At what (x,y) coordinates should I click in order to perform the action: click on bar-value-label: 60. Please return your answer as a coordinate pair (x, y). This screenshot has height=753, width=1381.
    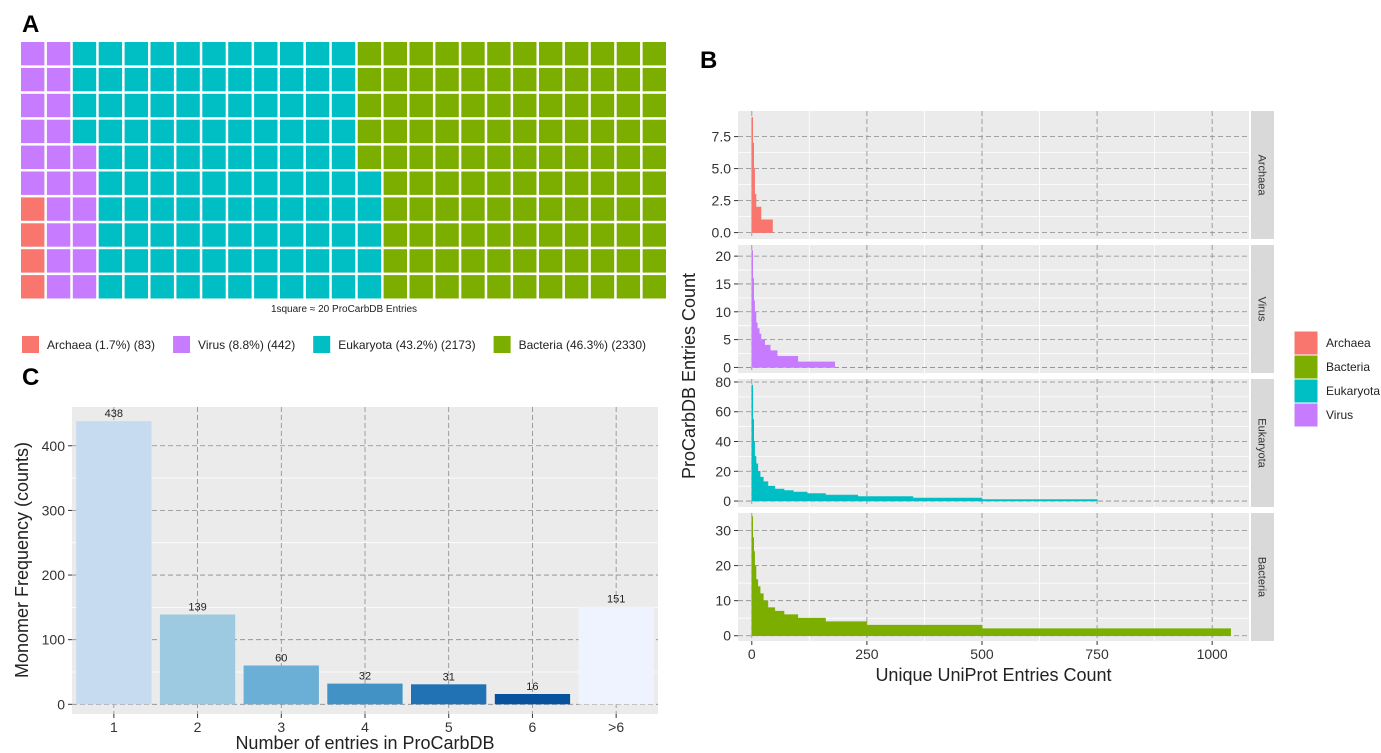
    Looking at the image, I should click on (281, 659).